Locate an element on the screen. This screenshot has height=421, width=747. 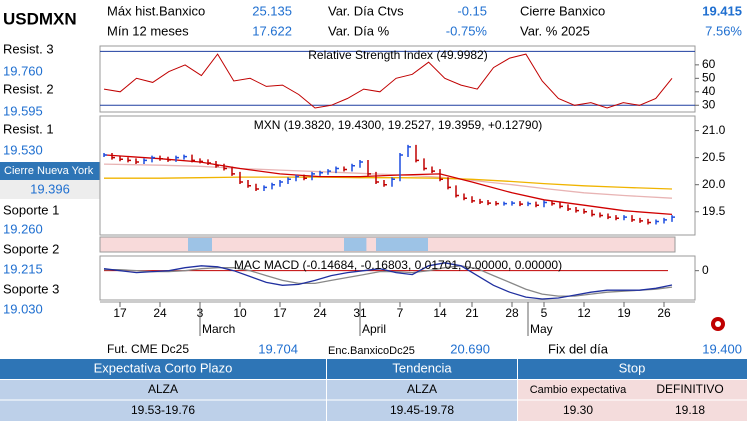
level-value: 19.215 is located at coordinates (23, 268).